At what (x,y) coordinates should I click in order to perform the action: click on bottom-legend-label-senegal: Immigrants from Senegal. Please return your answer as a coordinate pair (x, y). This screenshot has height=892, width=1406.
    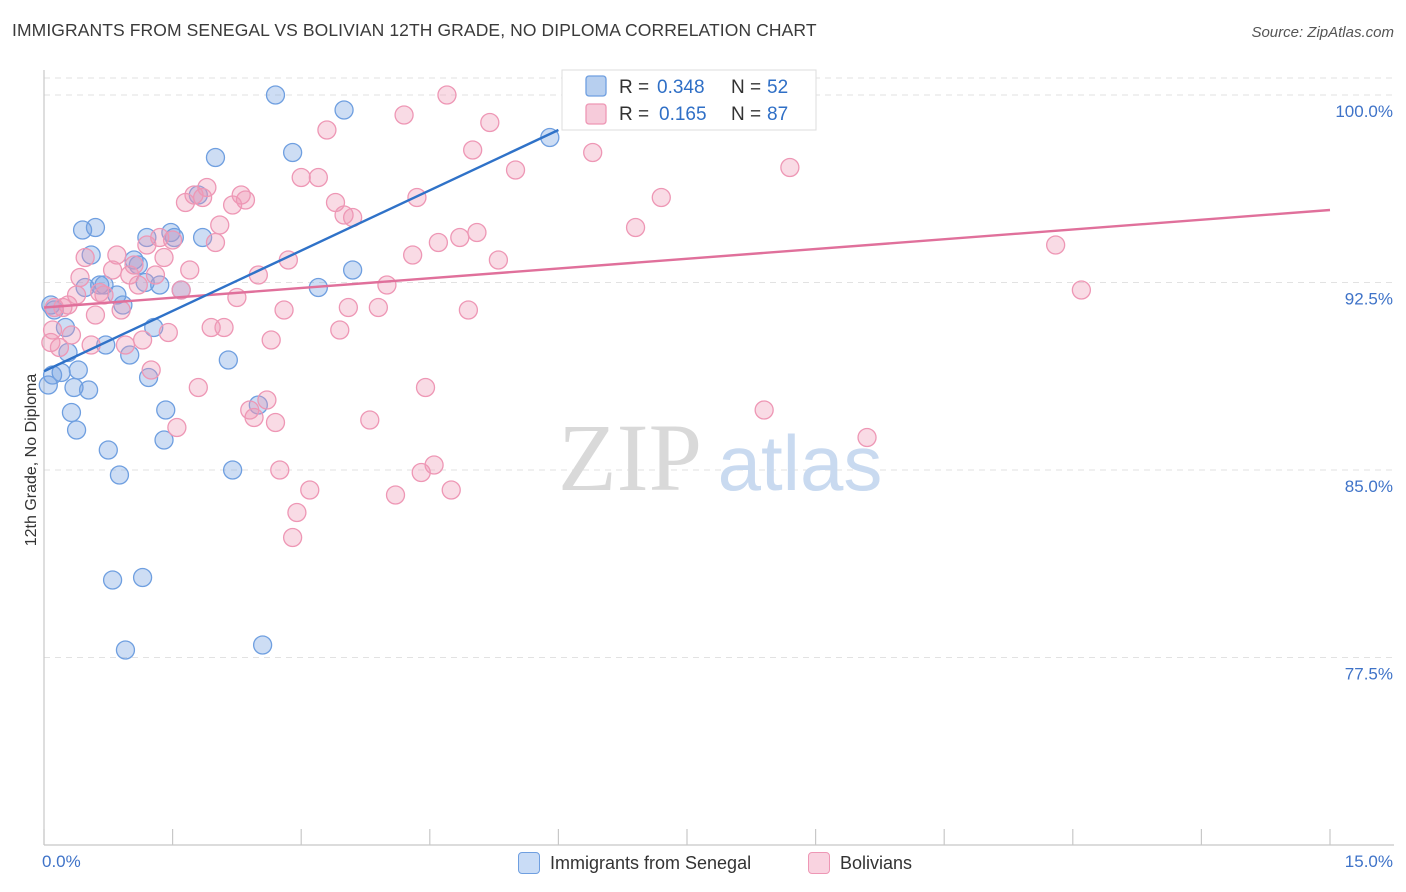
    Looking at the image, I should click on (651, 862).